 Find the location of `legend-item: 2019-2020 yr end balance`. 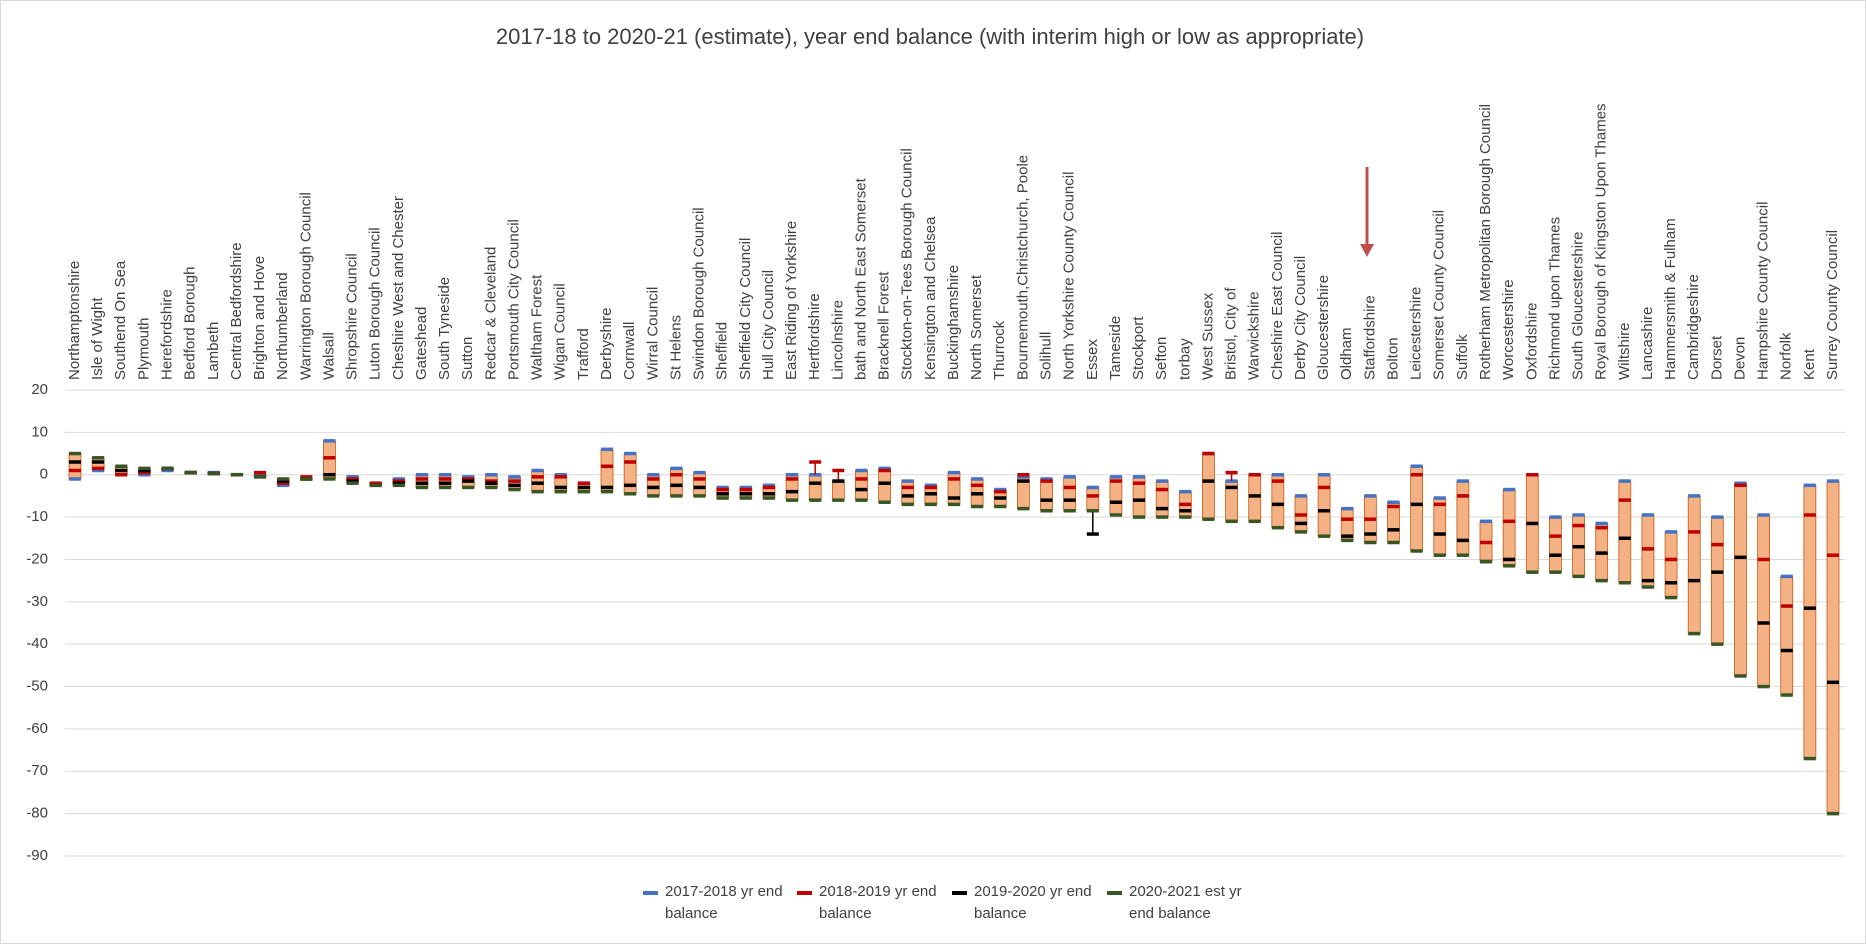

legend-item: 2019-2020 yr end balance is located at coordinates (1023, 903).